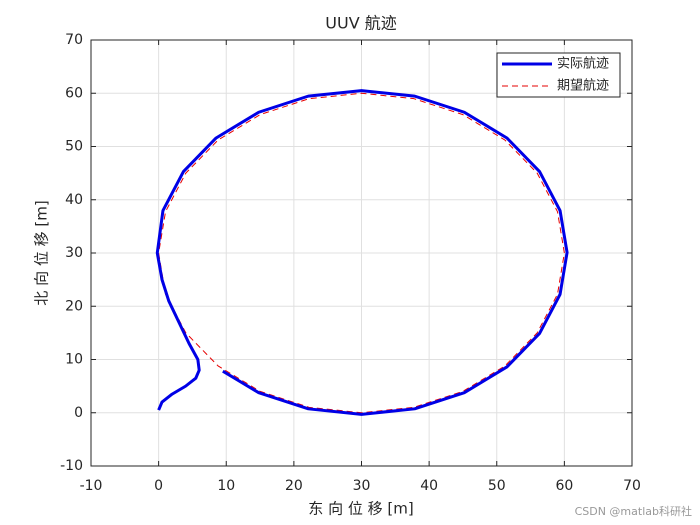  What do you see at coordinates (74, 306) in the screenshot?
I see `y-tick-label: 20` at bounding box center [74, 306].